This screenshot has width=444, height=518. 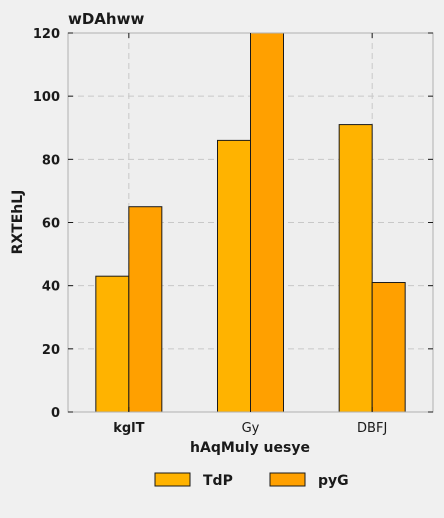 What do you see at coordinates (106, 19) in the screenshot?
I see `chart-title: wDAhww` at bounding box center [106, 19].